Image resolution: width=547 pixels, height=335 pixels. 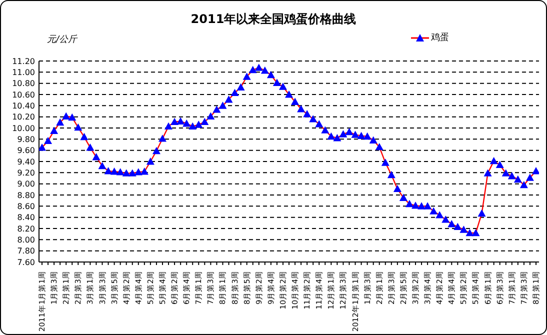 I want to click on y-tick-label: 8.80, so click(x=26, y=195).